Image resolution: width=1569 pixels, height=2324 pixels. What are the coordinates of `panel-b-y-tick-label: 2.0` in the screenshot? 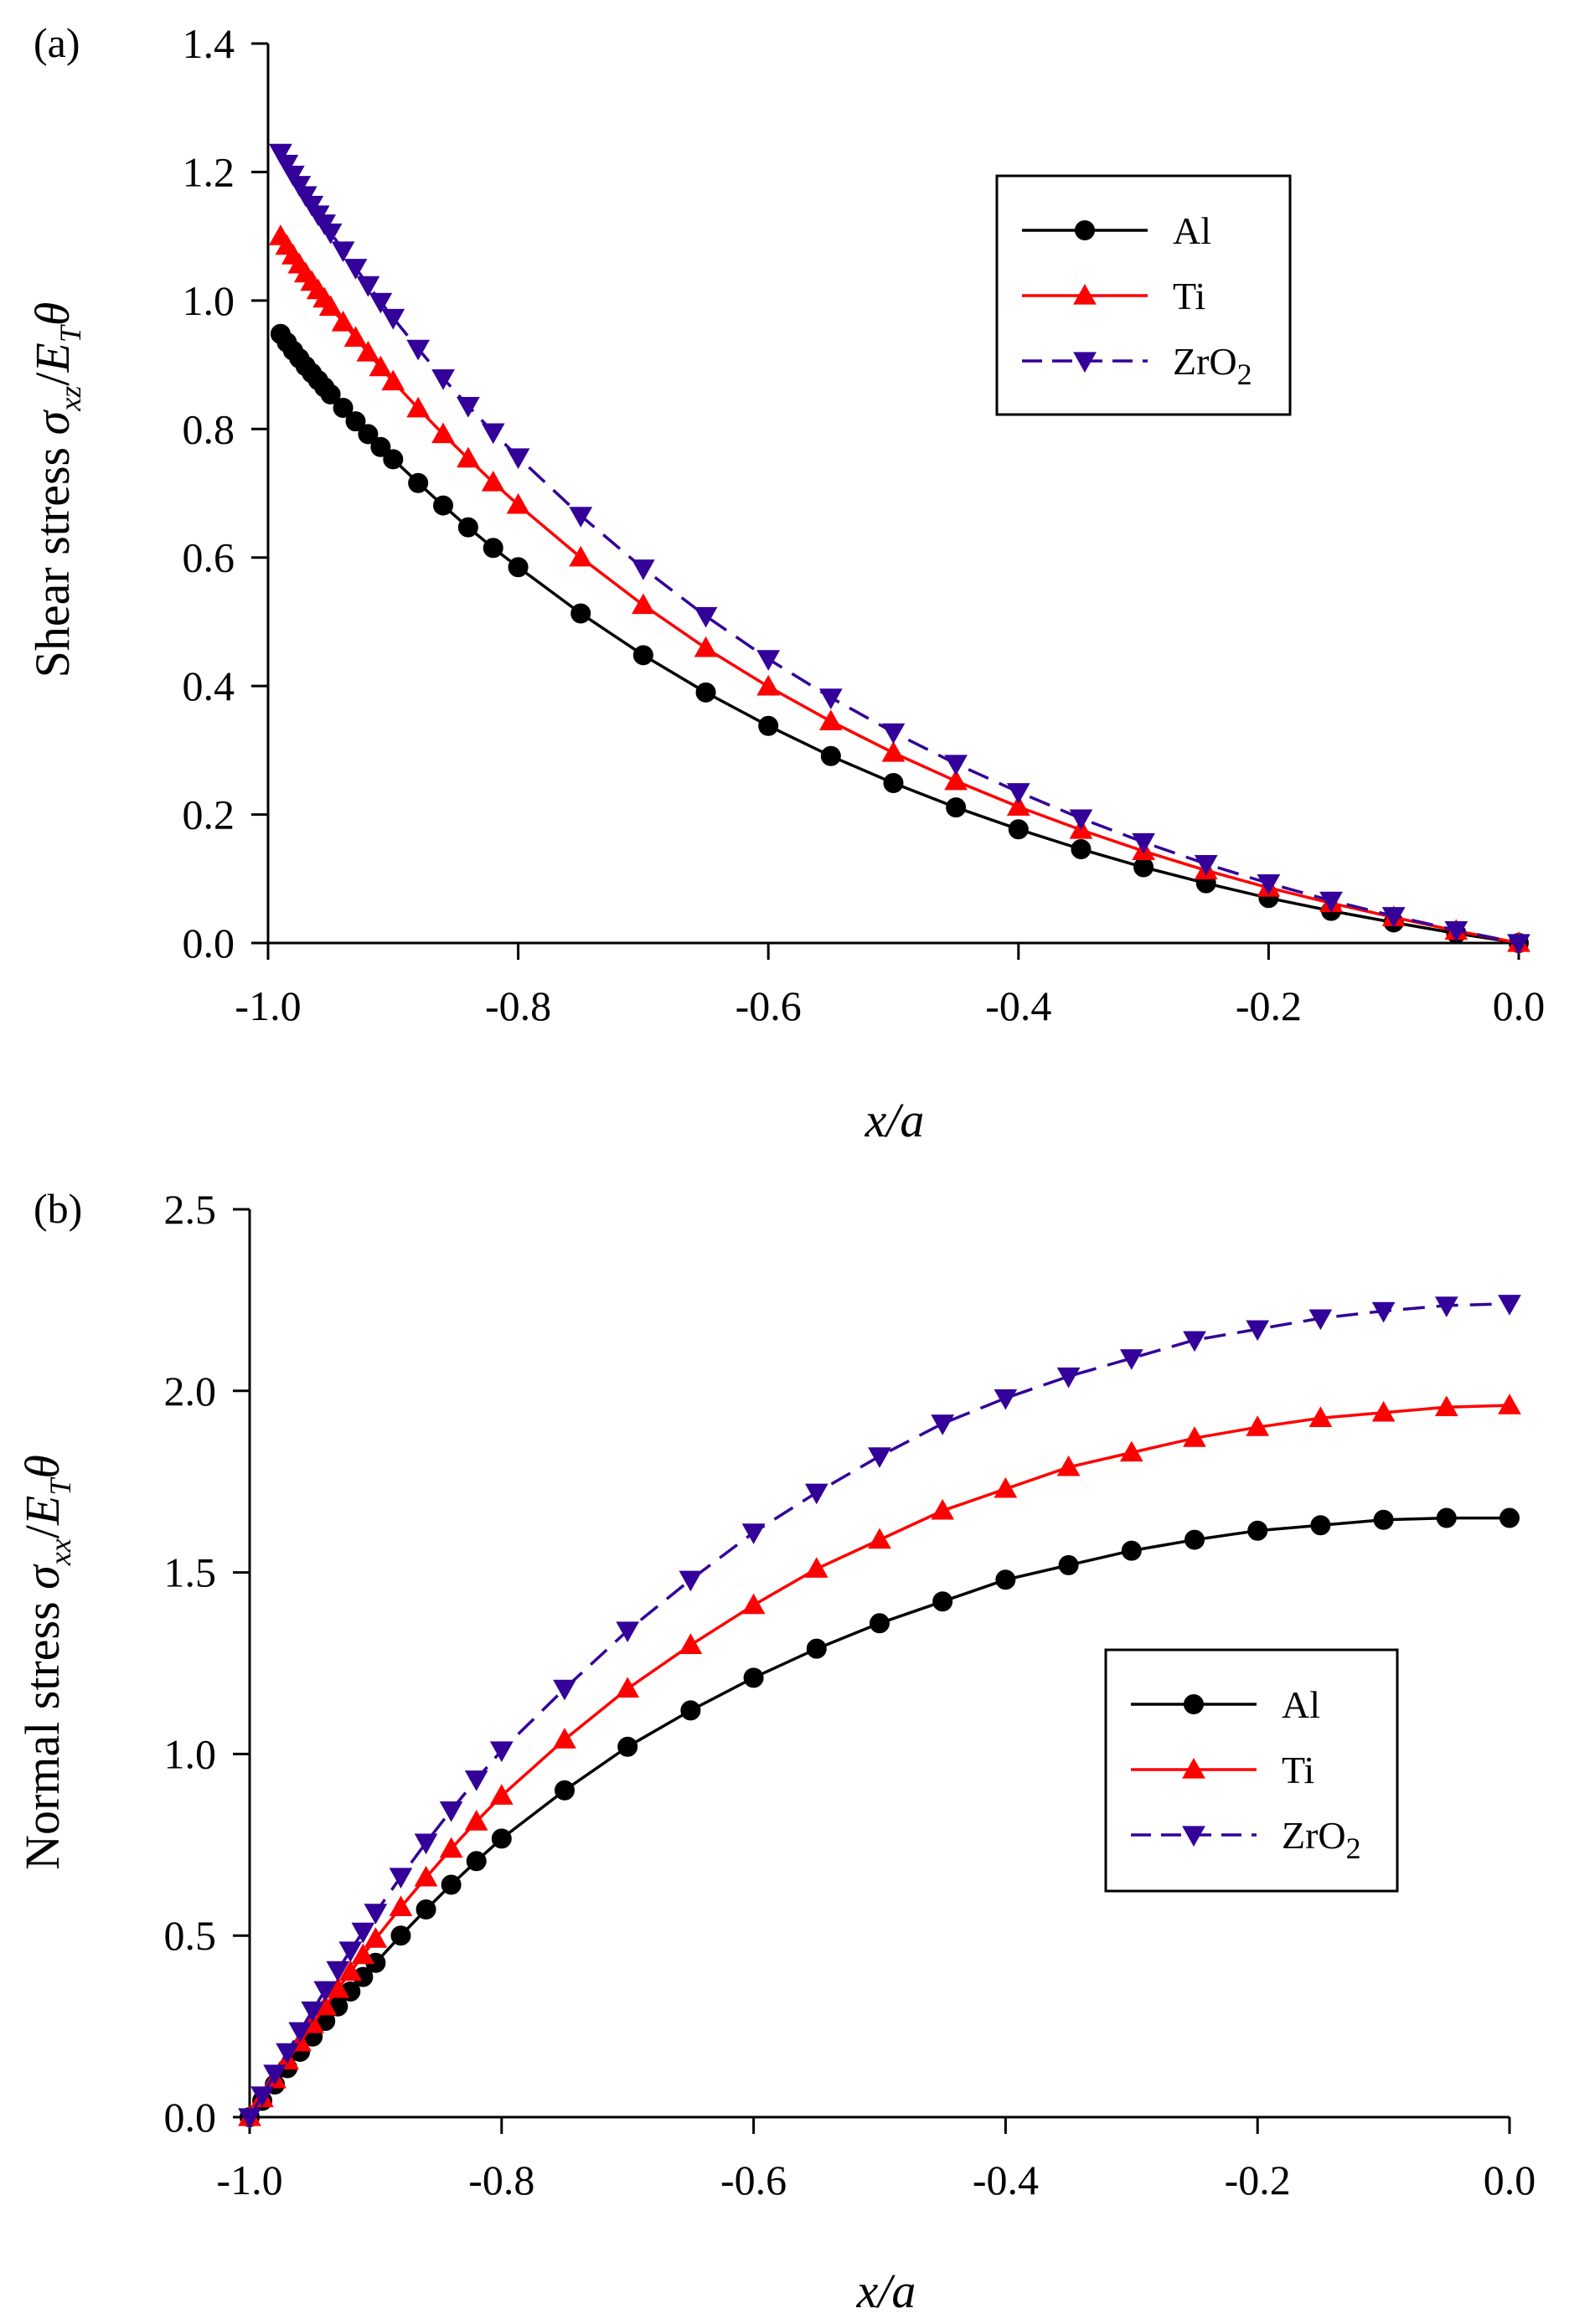 It's located at (190, 1391).